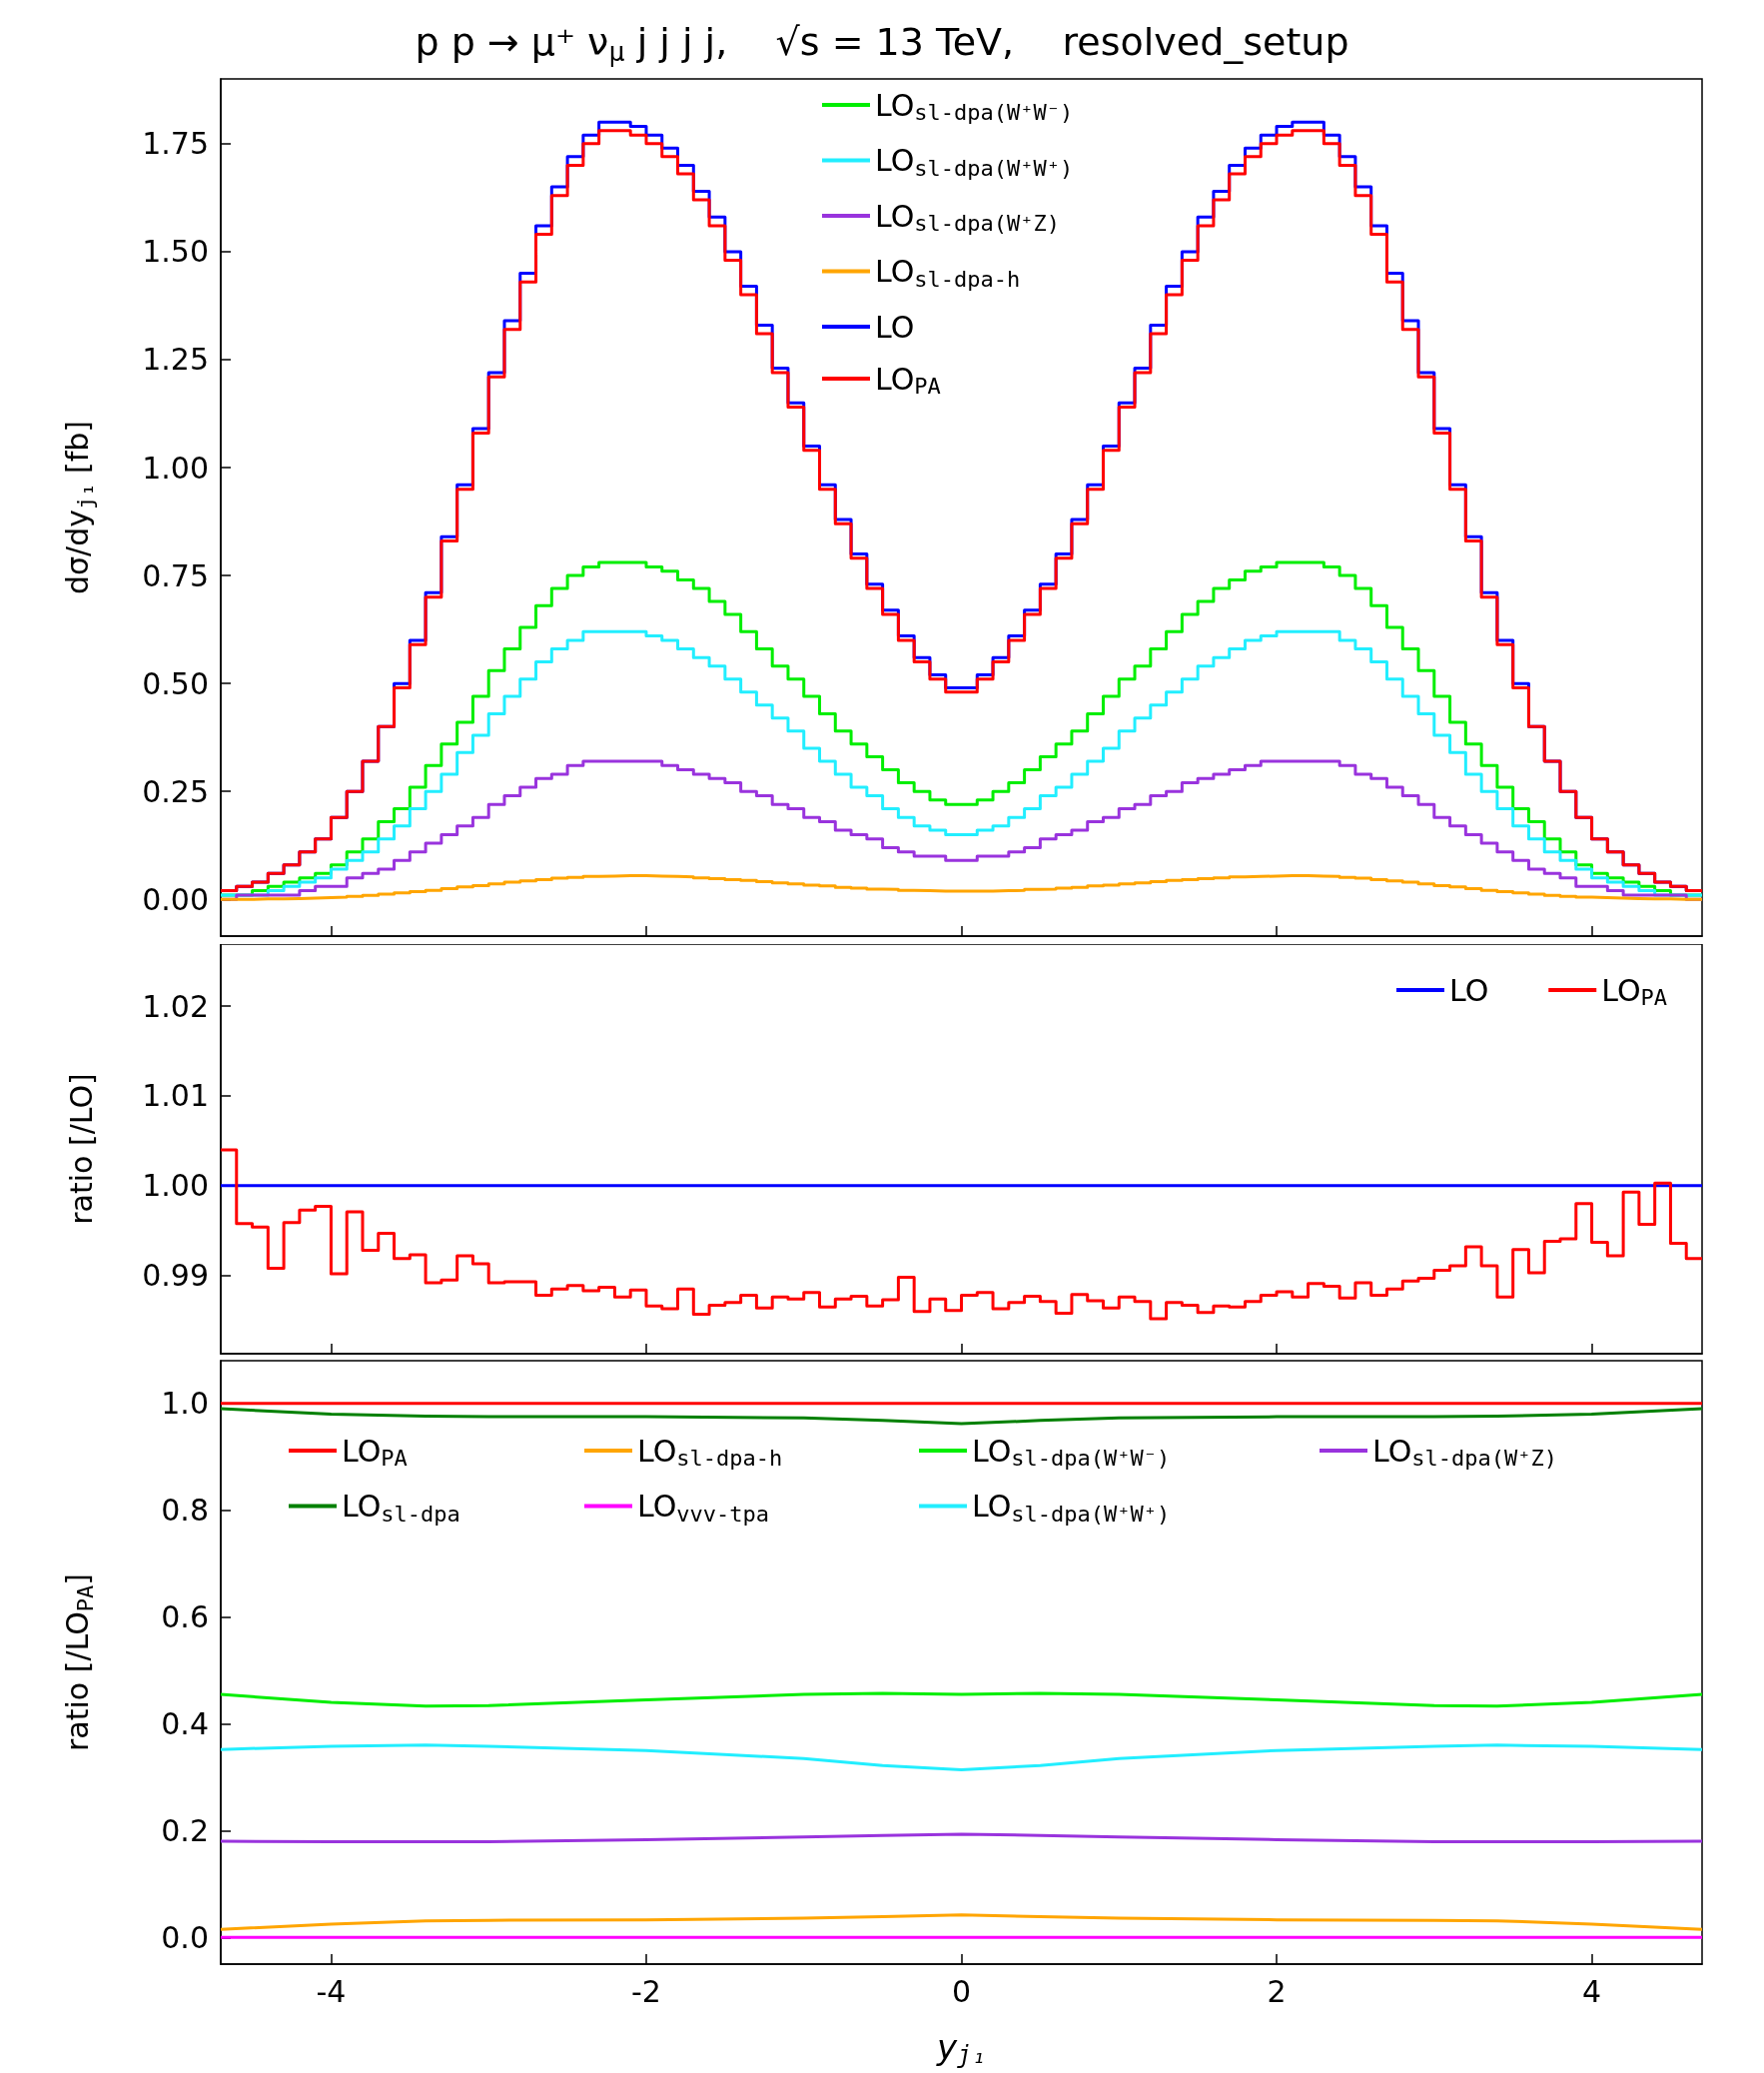 Image resolution: width=1764 pixels, height=2073 pixels. What do you see at coordinates (175, 1096) in the screenshot?
I see `y-tick-label: 1.01` at bounding box center [175, 1096].